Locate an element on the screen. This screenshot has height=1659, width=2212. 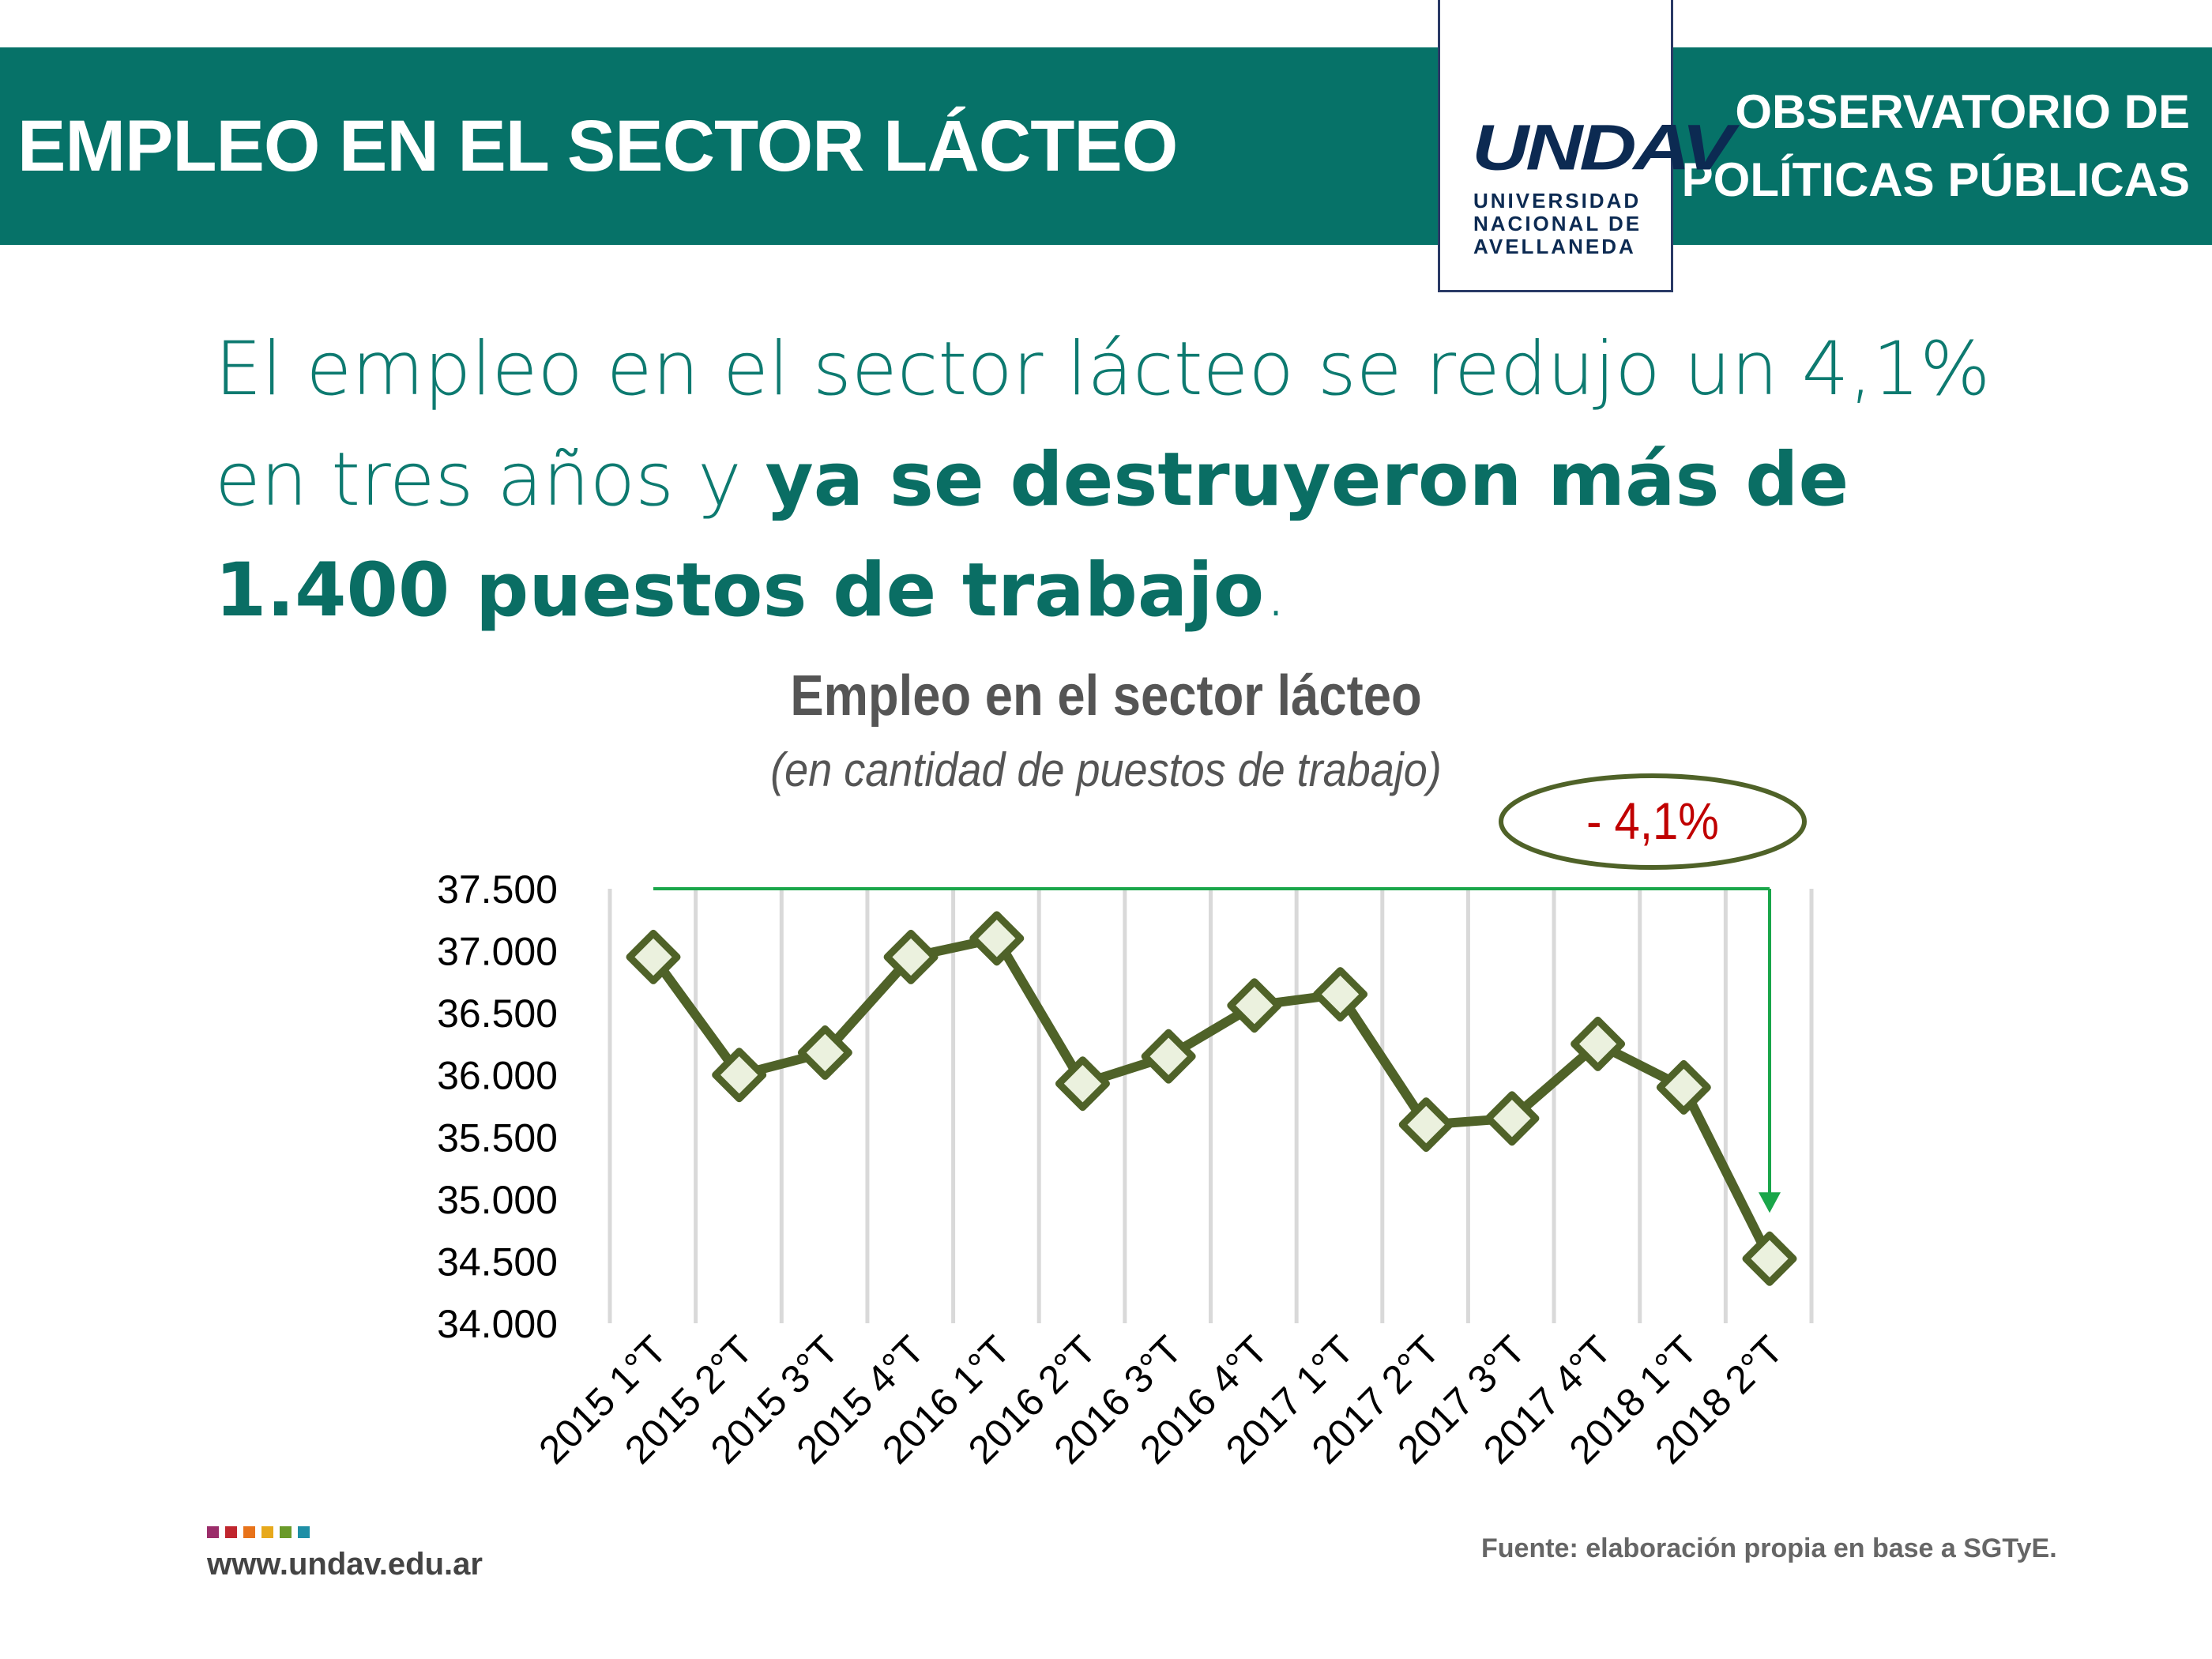
annotation-ellipse is located at coordinates (1653, 821).